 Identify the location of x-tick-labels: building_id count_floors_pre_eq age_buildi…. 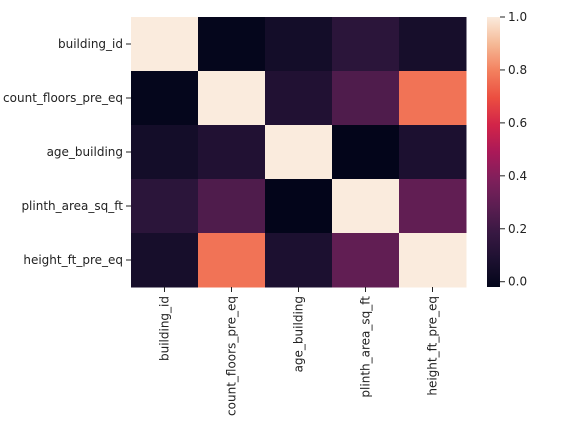
(299, 351).